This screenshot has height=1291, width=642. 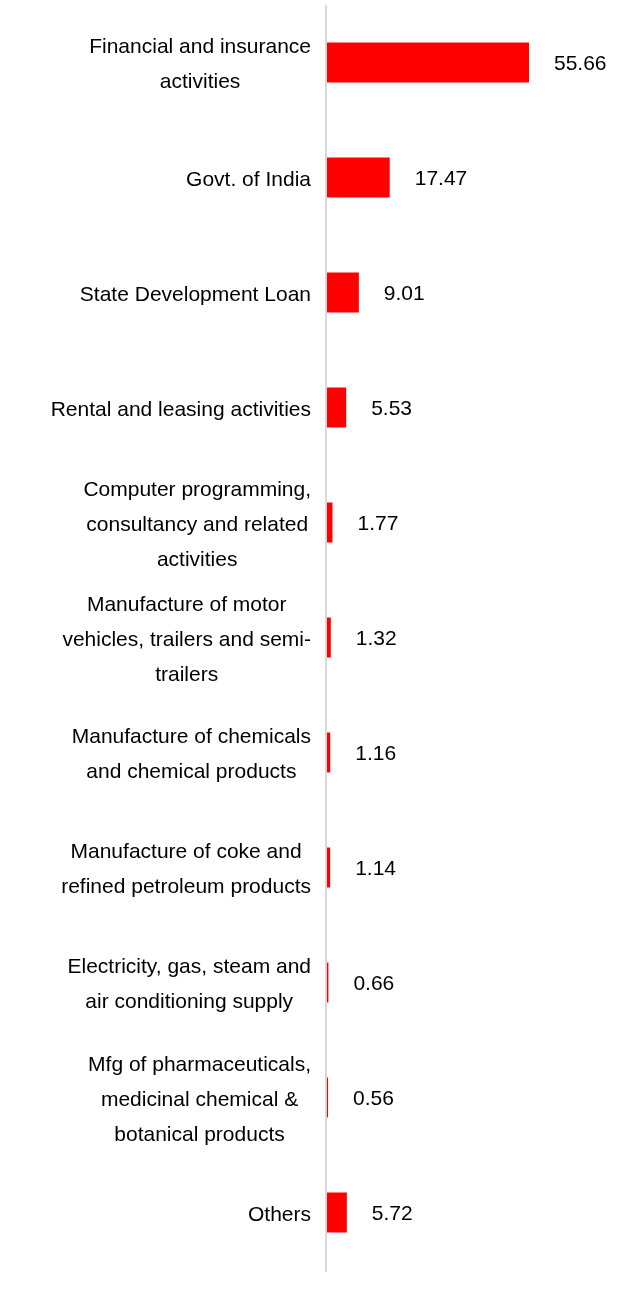 What do you see at coordinates (197, 522) in the screenshot?
I see `y-tick-label: Computer programming, consultancy and related activities` at bounding box center [197, 522].